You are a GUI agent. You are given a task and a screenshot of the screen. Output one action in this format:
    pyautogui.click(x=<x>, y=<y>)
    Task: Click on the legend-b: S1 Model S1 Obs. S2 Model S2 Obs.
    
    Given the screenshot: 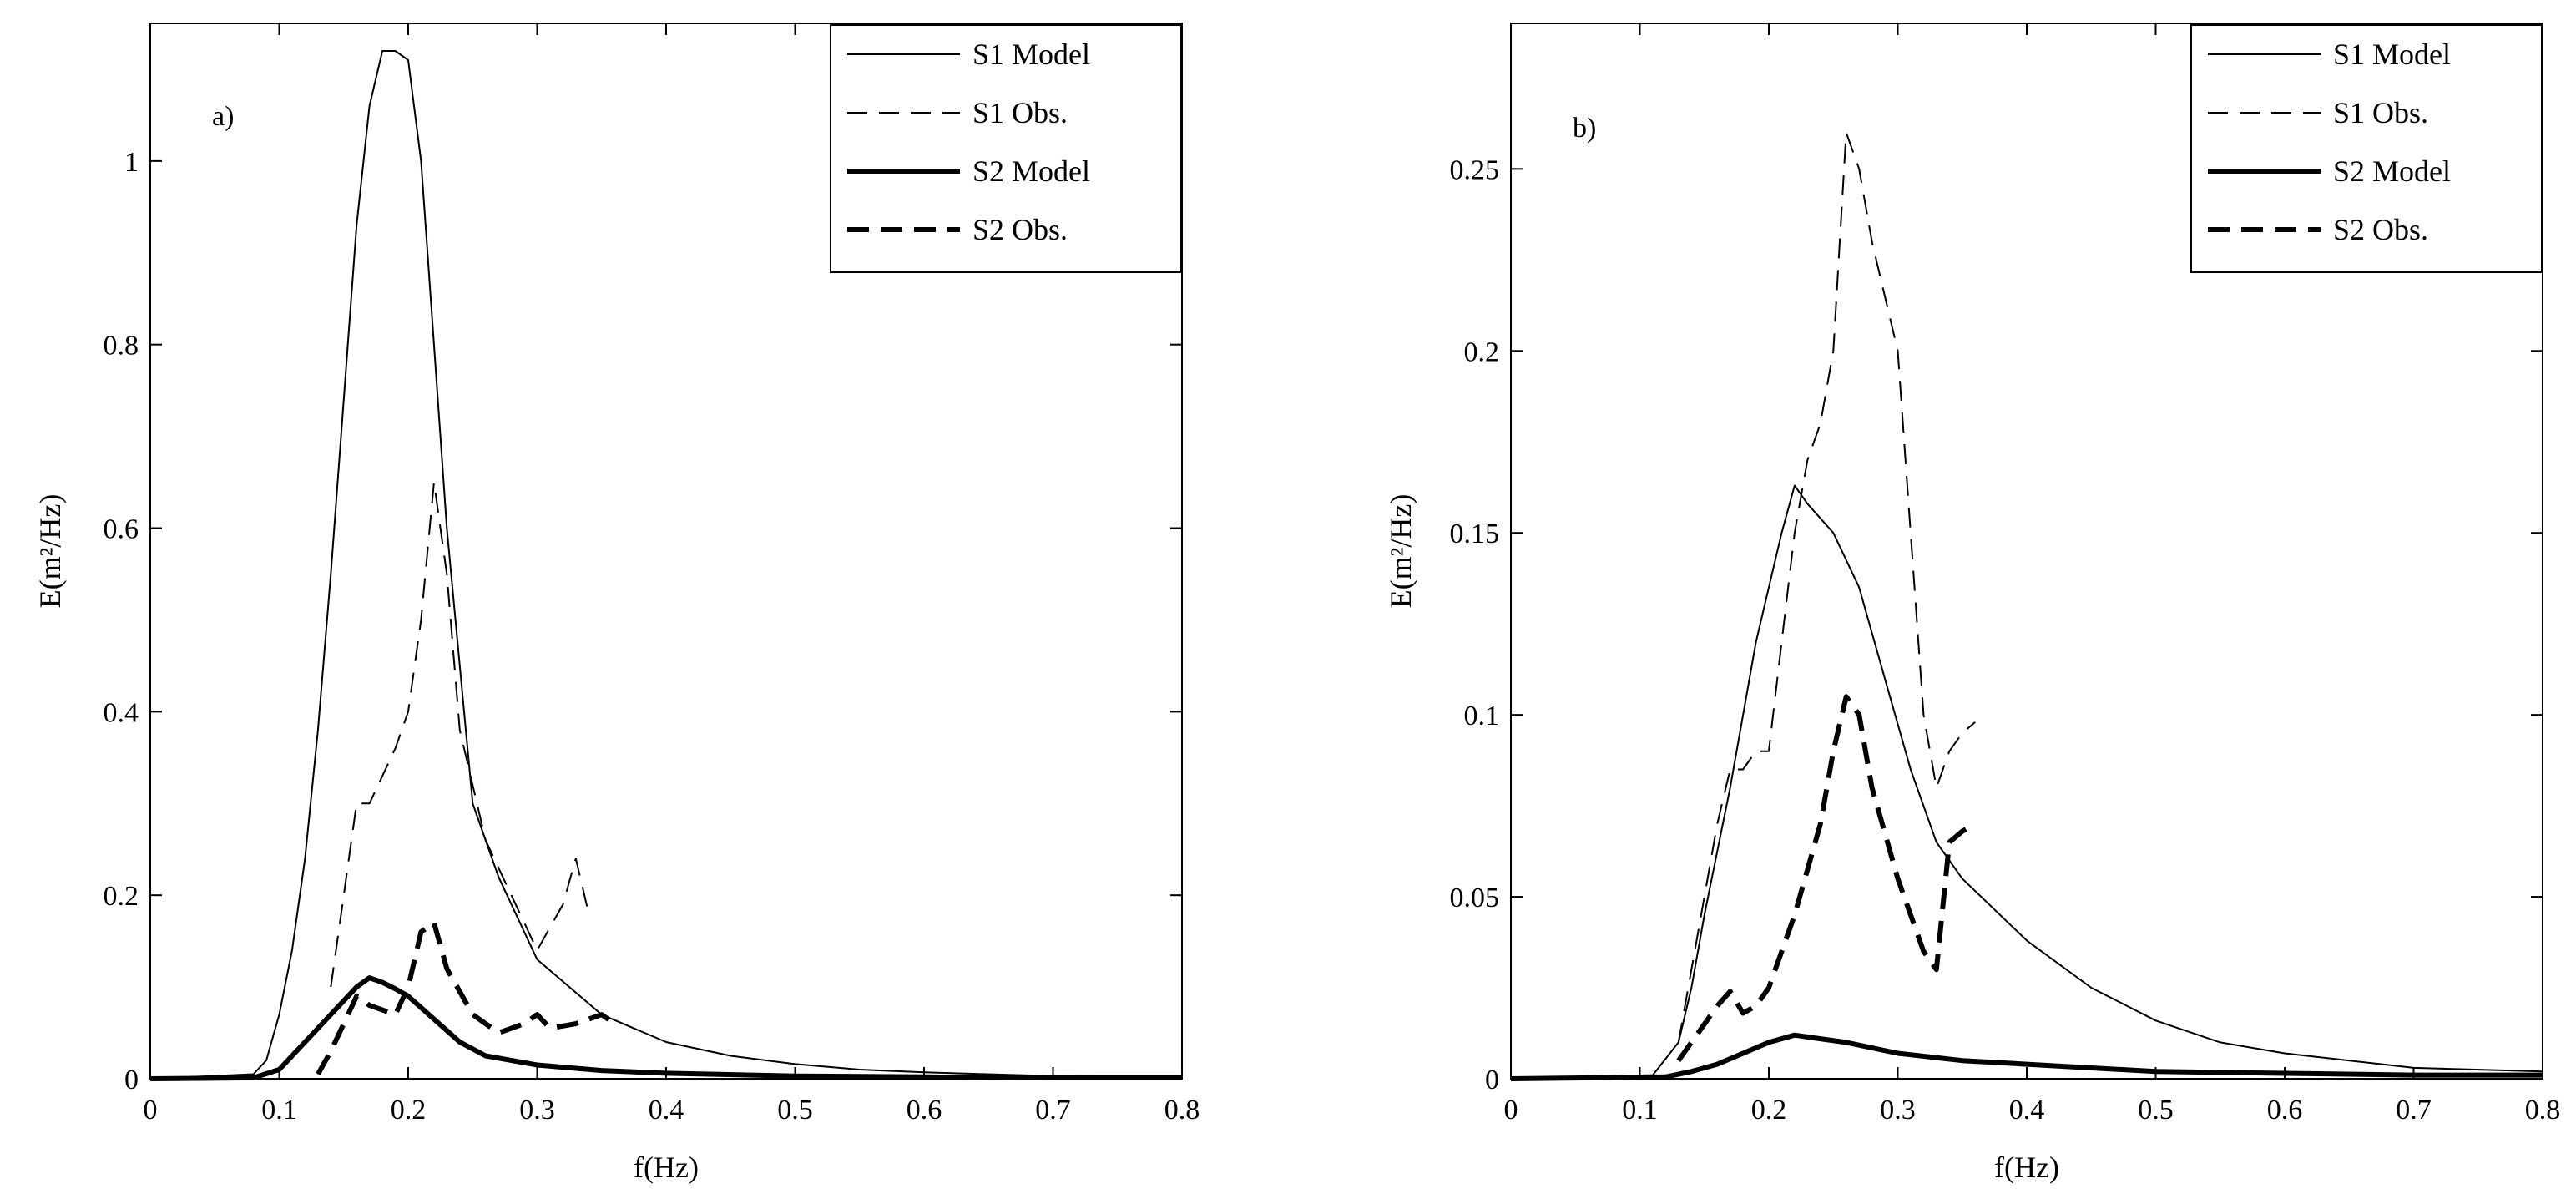 What is the action you would take?
    pyautogui.click(x=2366, y=148)
    